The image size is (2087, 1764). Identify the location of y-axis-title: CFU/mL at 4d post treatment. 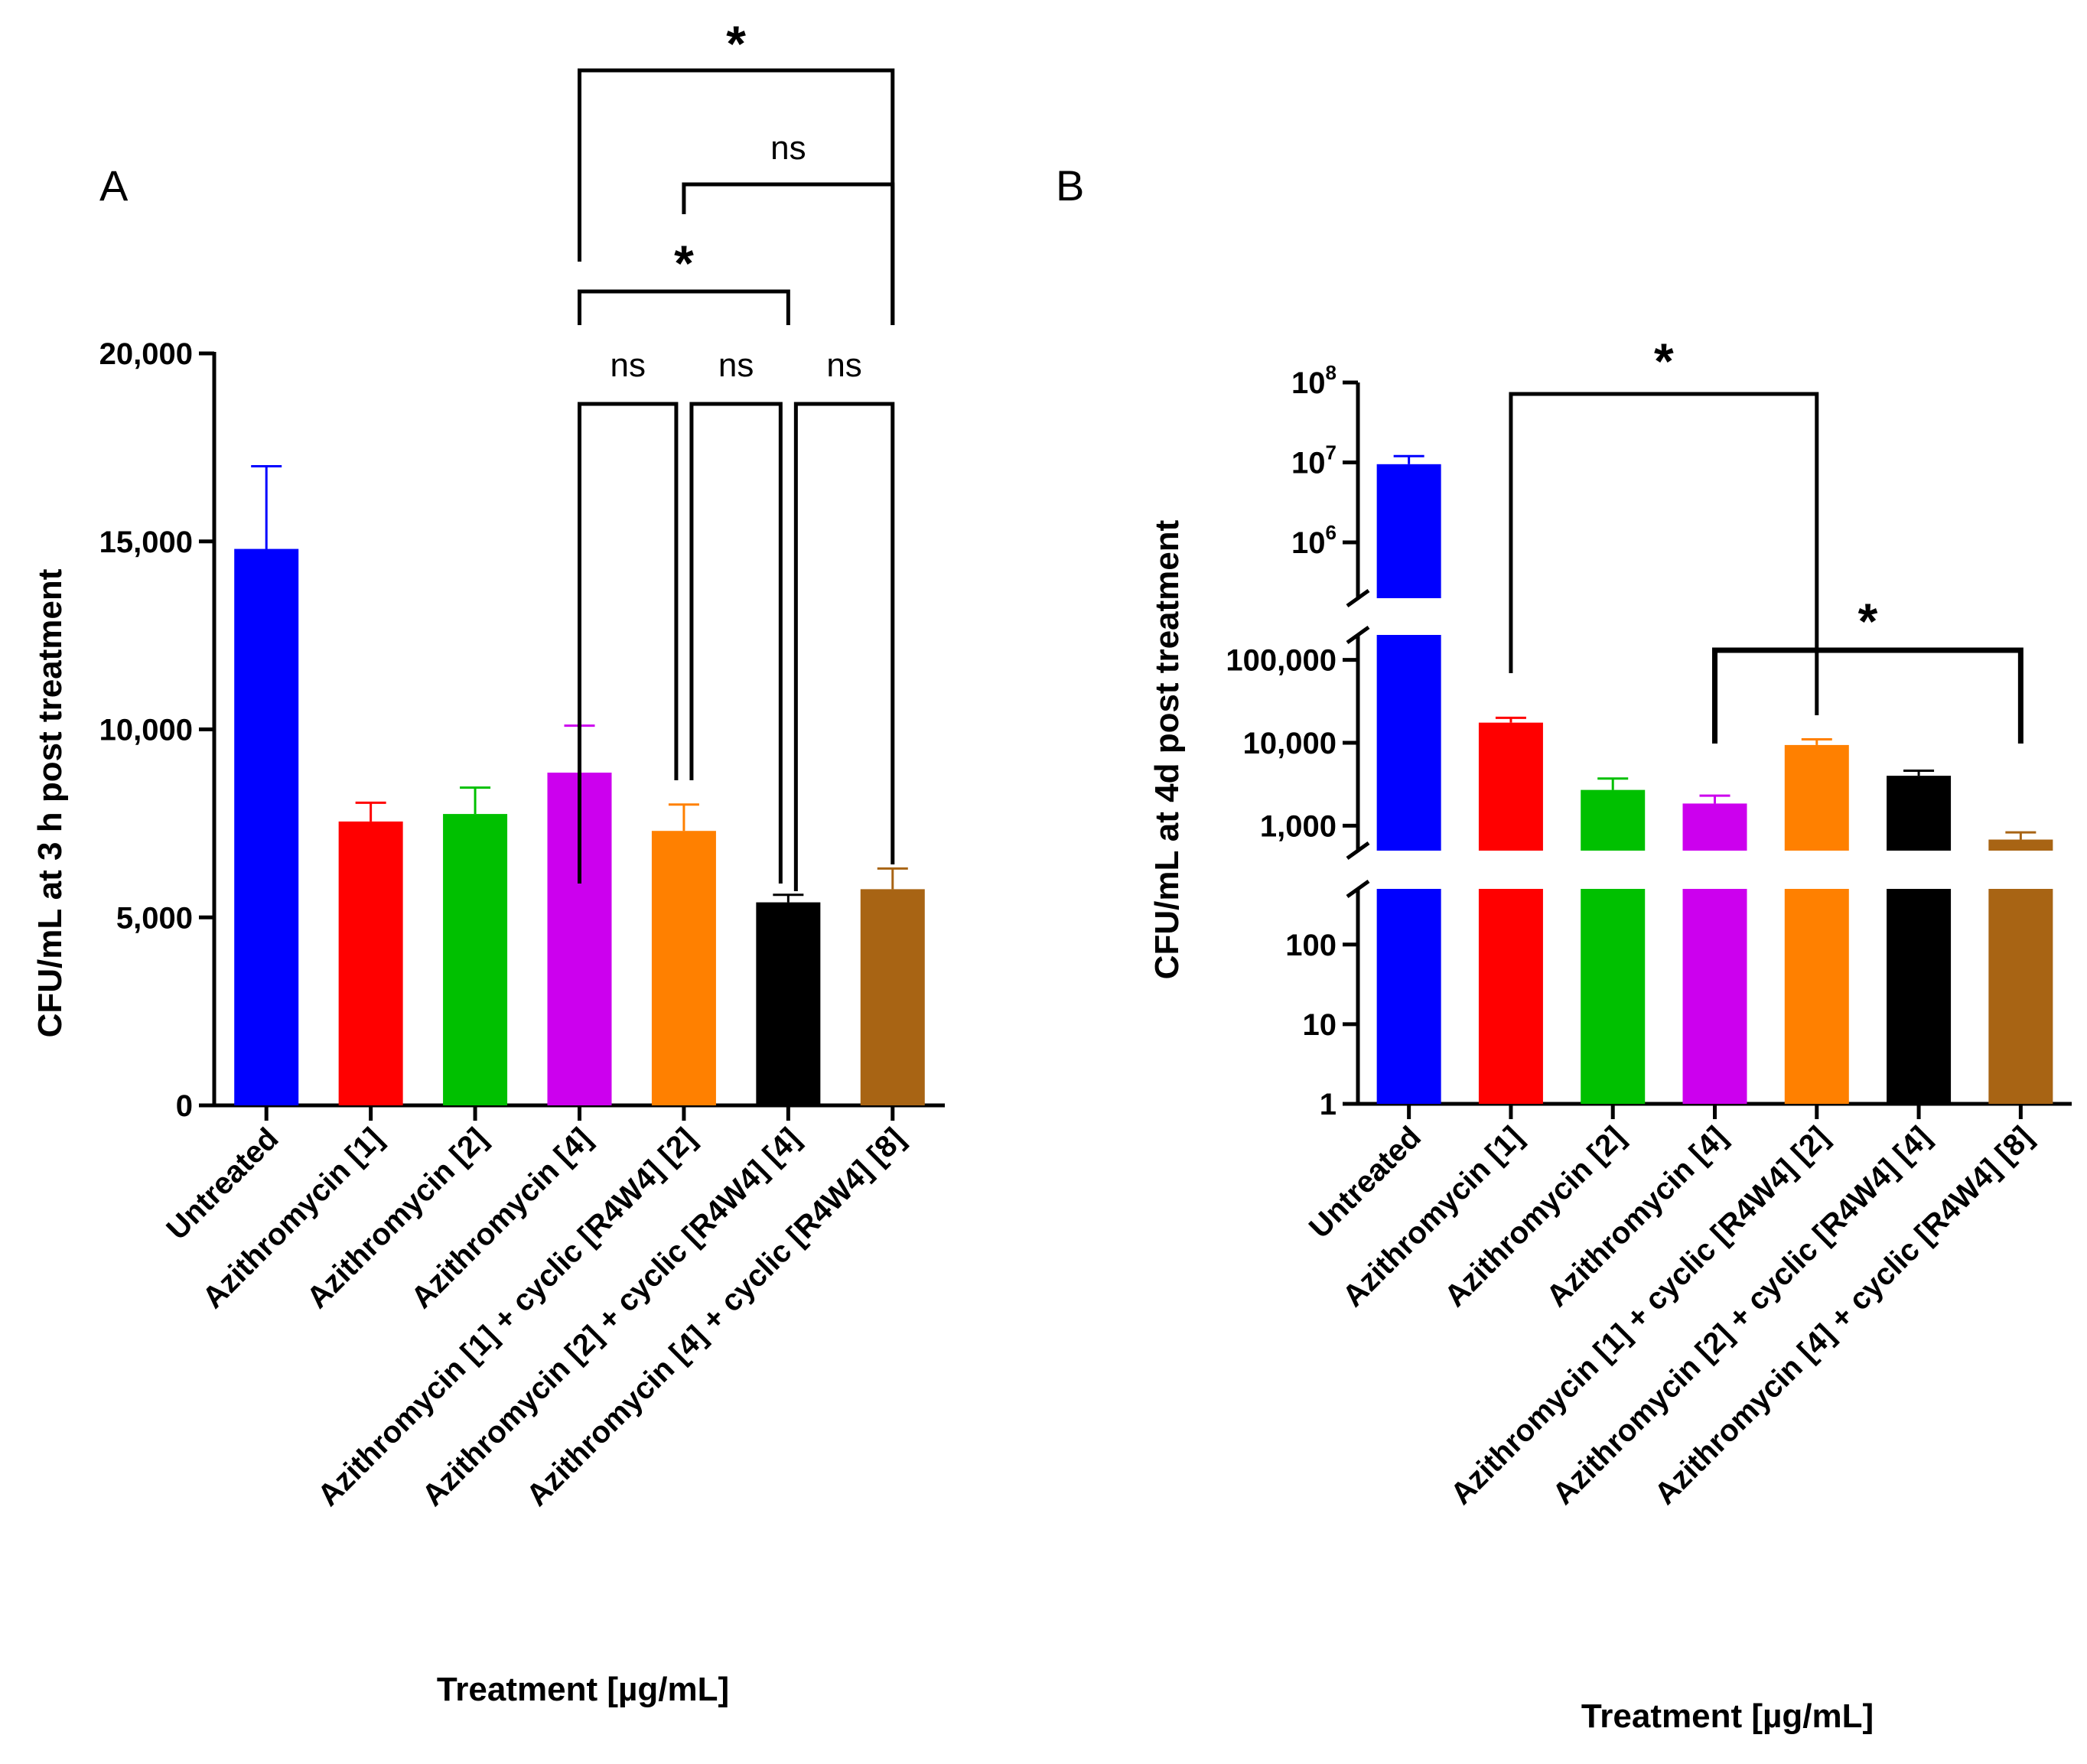
(1167, 749).